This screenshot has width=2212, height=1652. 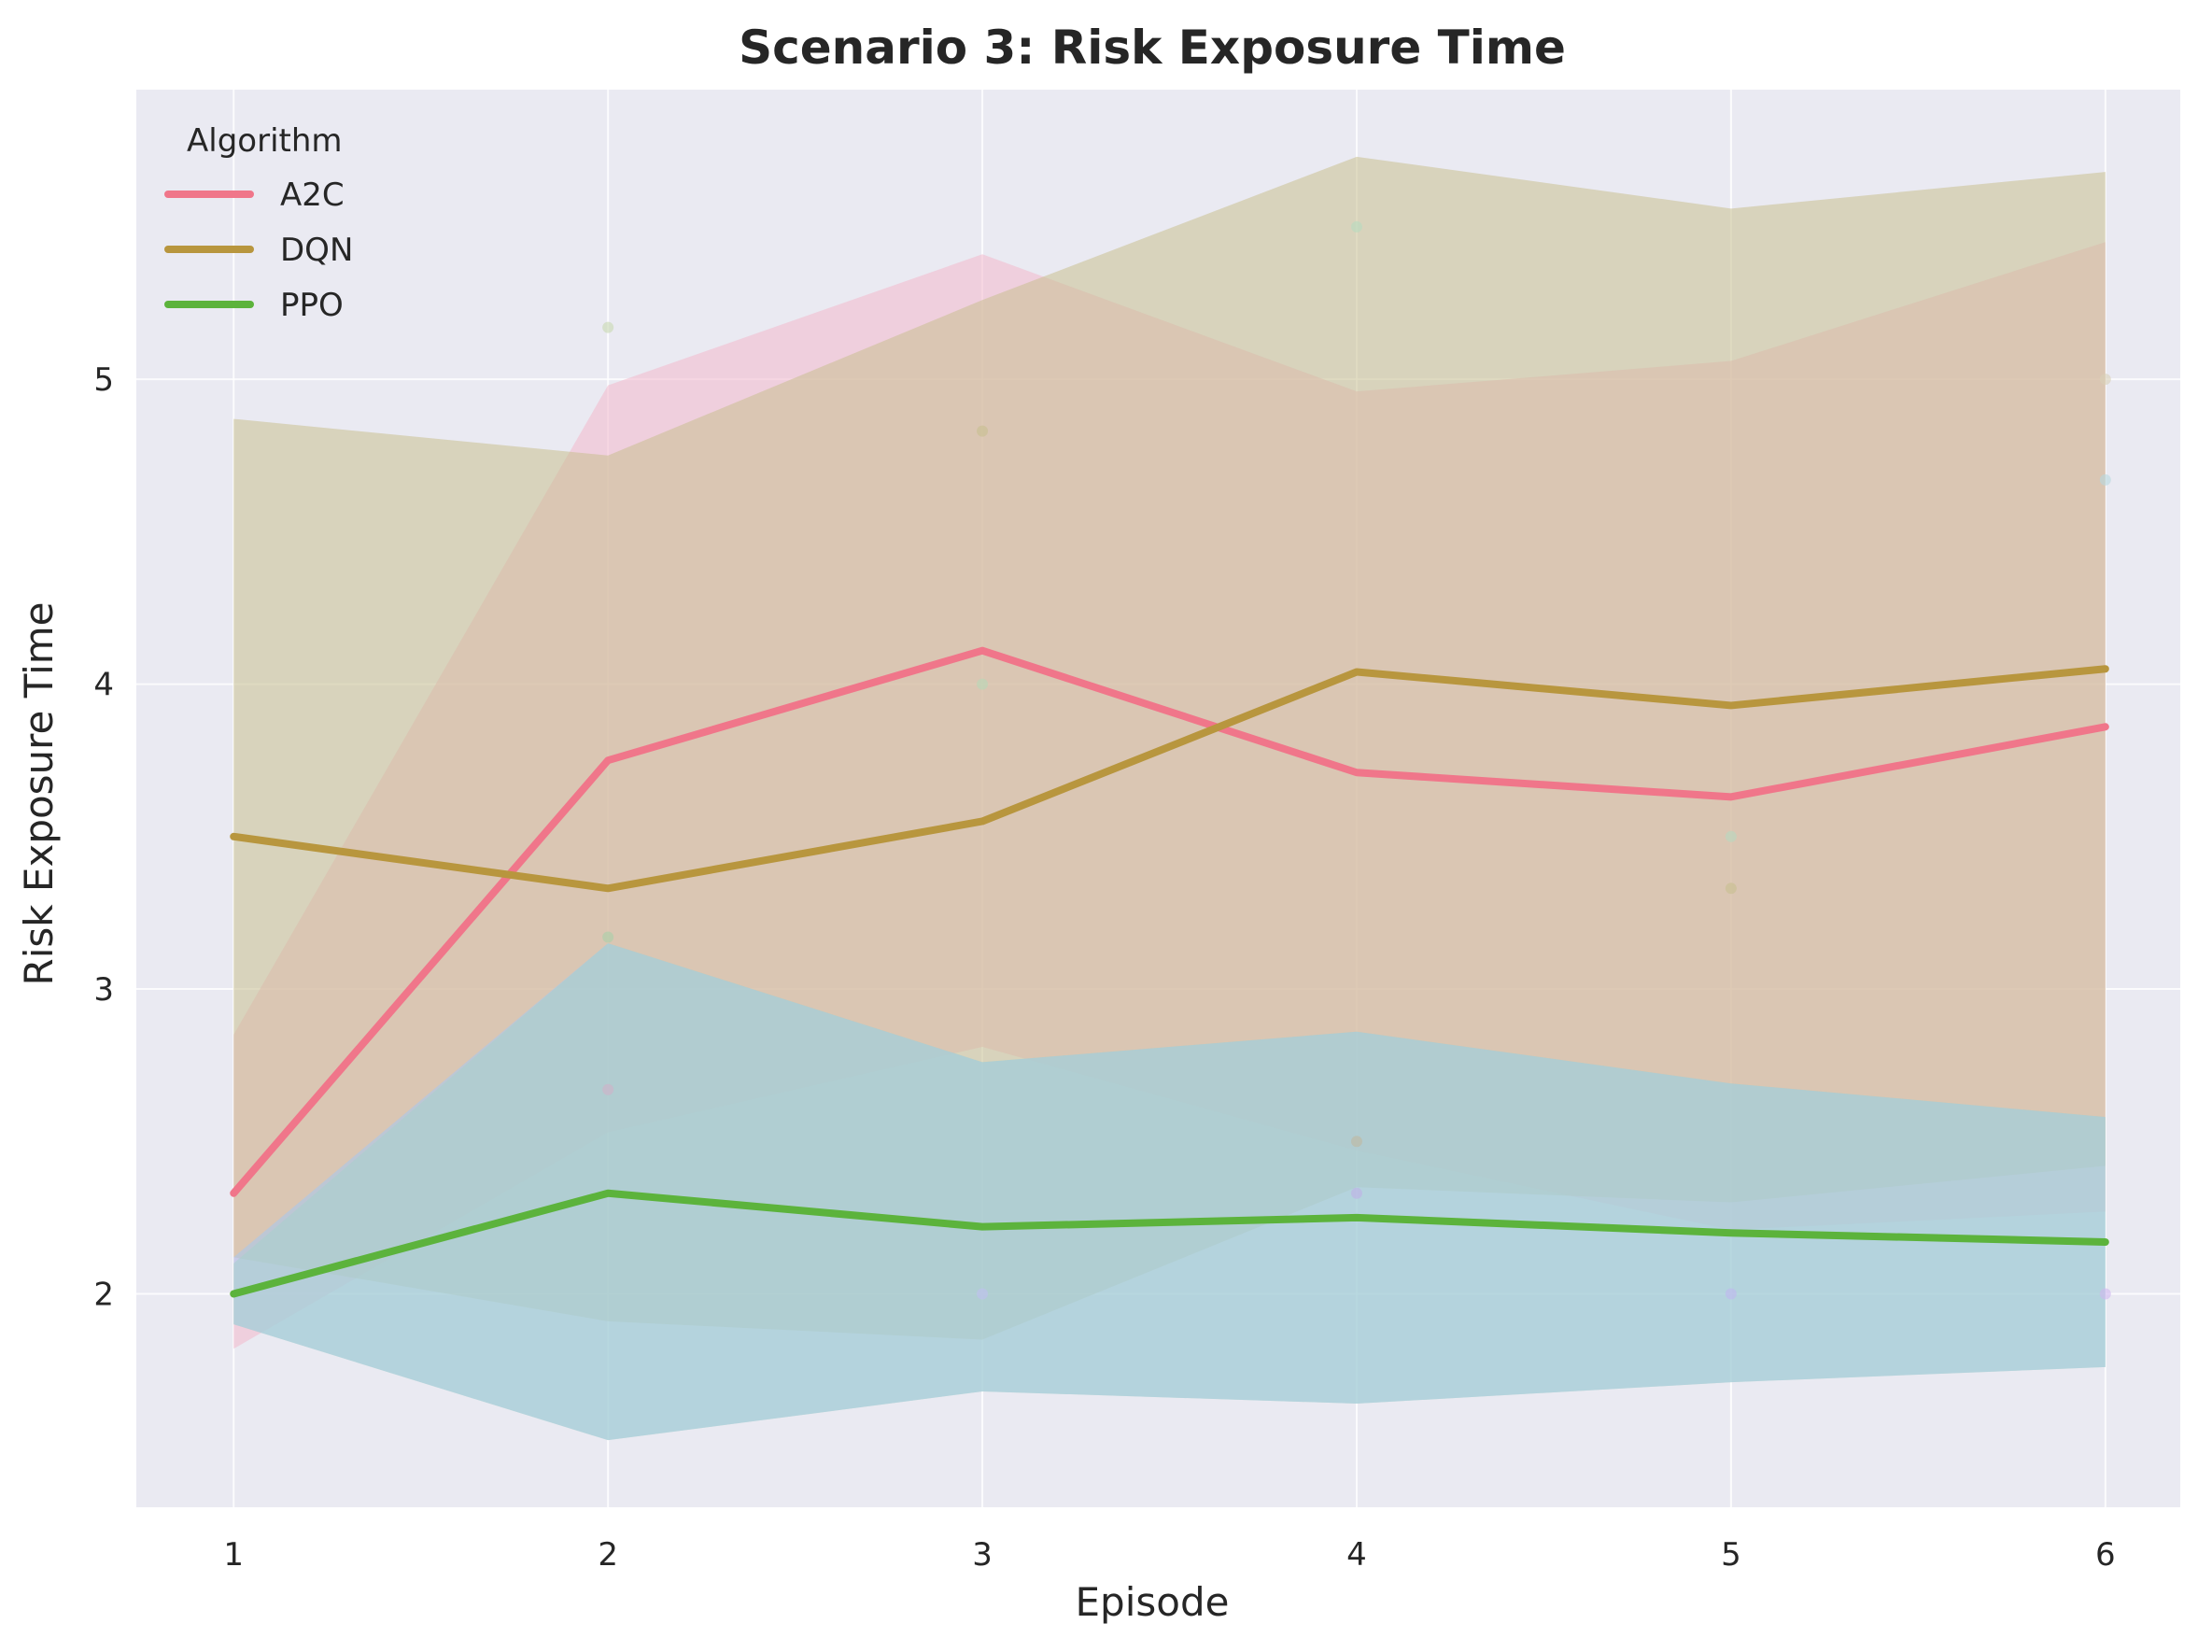 I want to click on x-tick-label: 2, so click(x=608, y=1555).